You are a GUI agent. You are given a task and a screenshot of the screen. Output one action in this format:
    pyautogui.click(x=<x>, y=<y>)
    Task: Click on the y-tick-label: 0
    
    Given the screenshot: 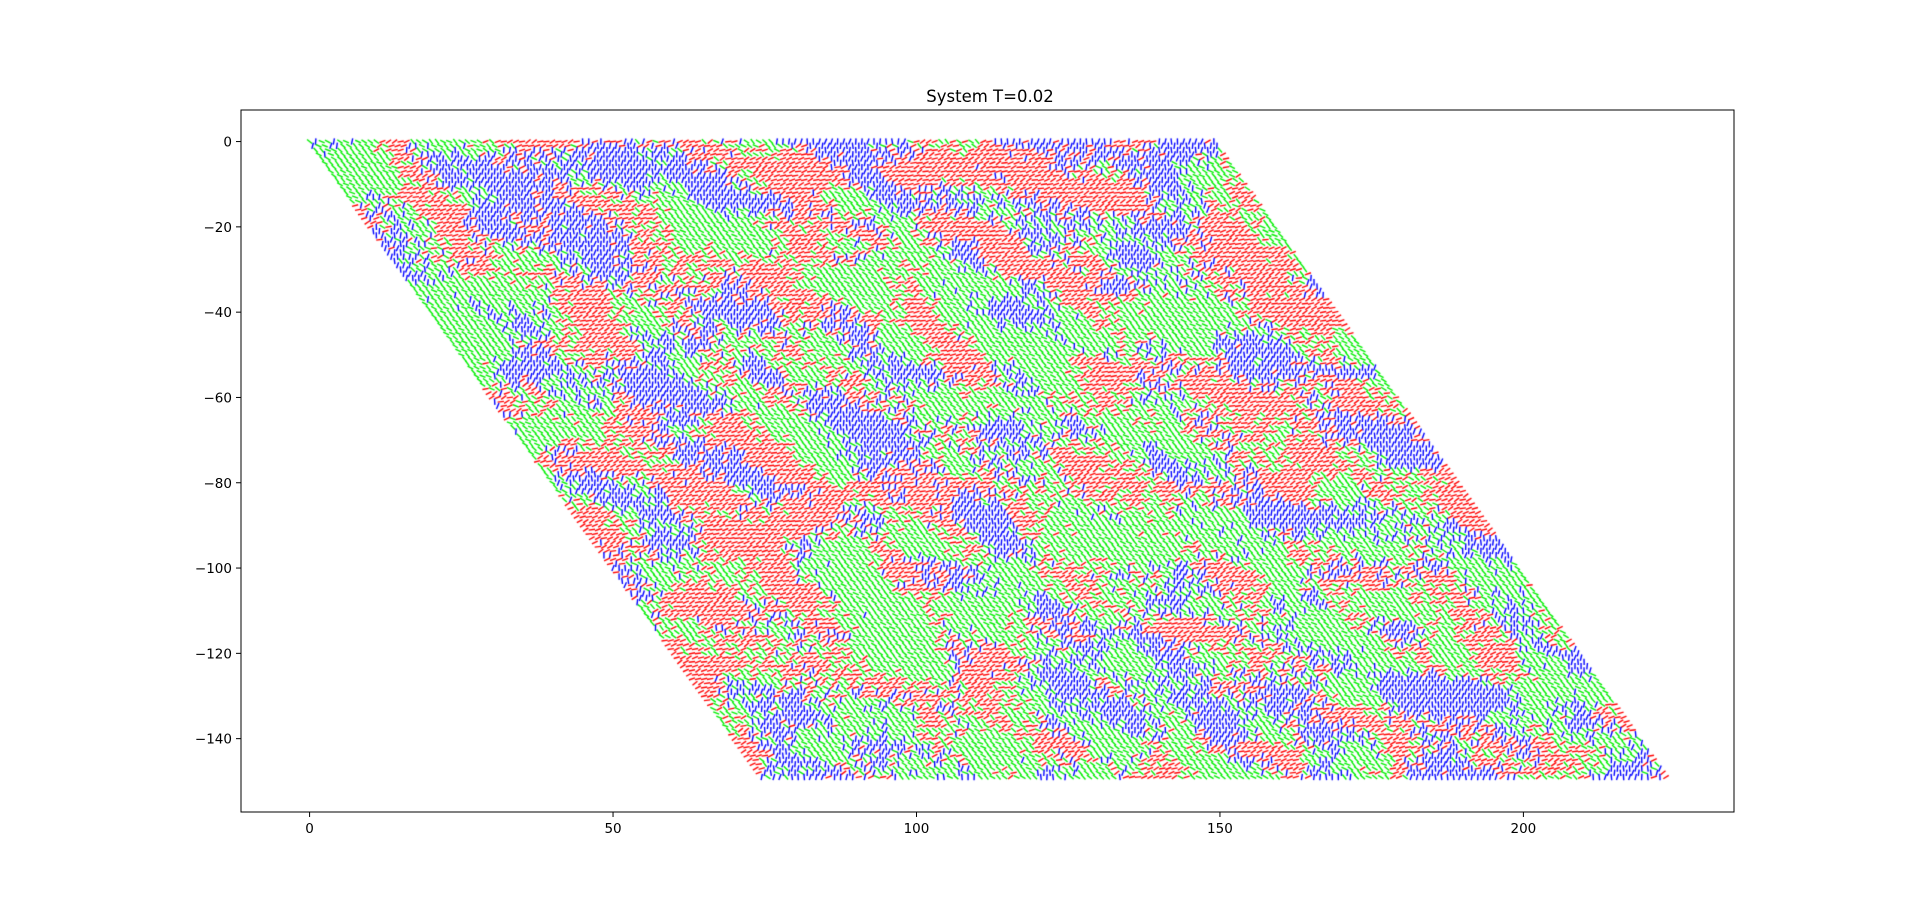 What is the action you would take?
    pyautogui.click(x=227, y=143)
    